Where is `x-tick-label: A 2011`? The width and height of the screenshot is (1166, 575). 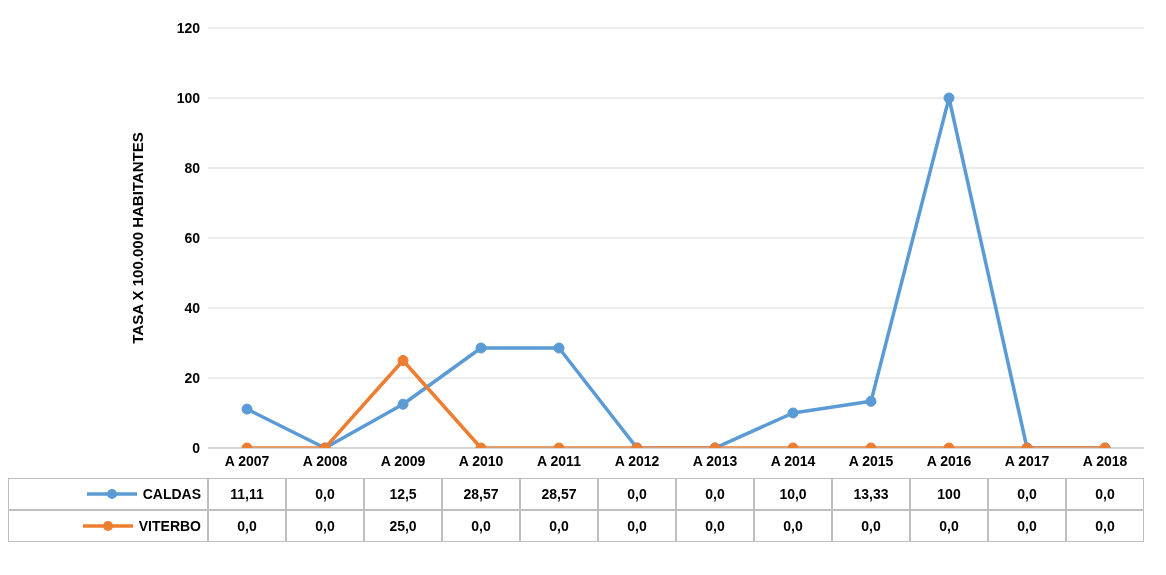
x-tick-label: A 2011 is located at coordinates (559, 460).